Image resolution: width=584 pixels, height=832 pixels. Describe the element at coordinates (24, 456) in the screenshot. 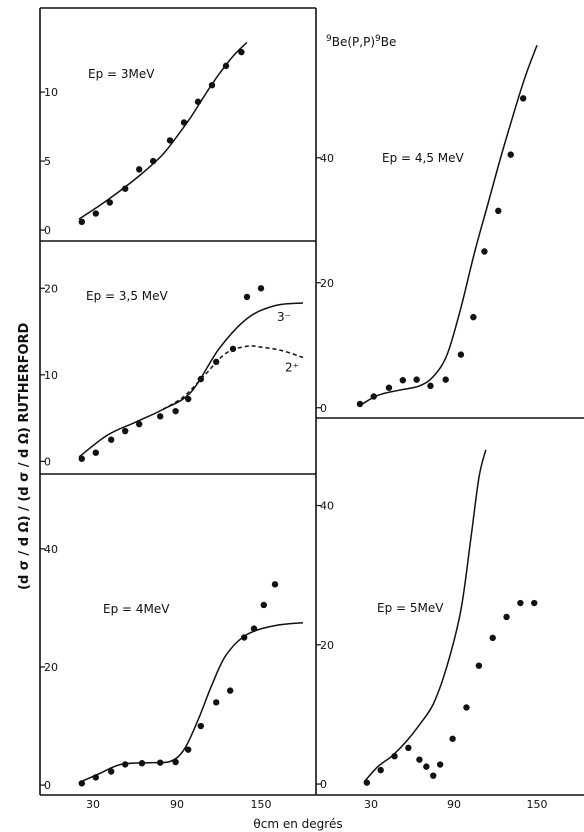

I see `y-axis-title: (d σ / d Ω) / (d σ / d Ω) RUTHERFORD` at that location.